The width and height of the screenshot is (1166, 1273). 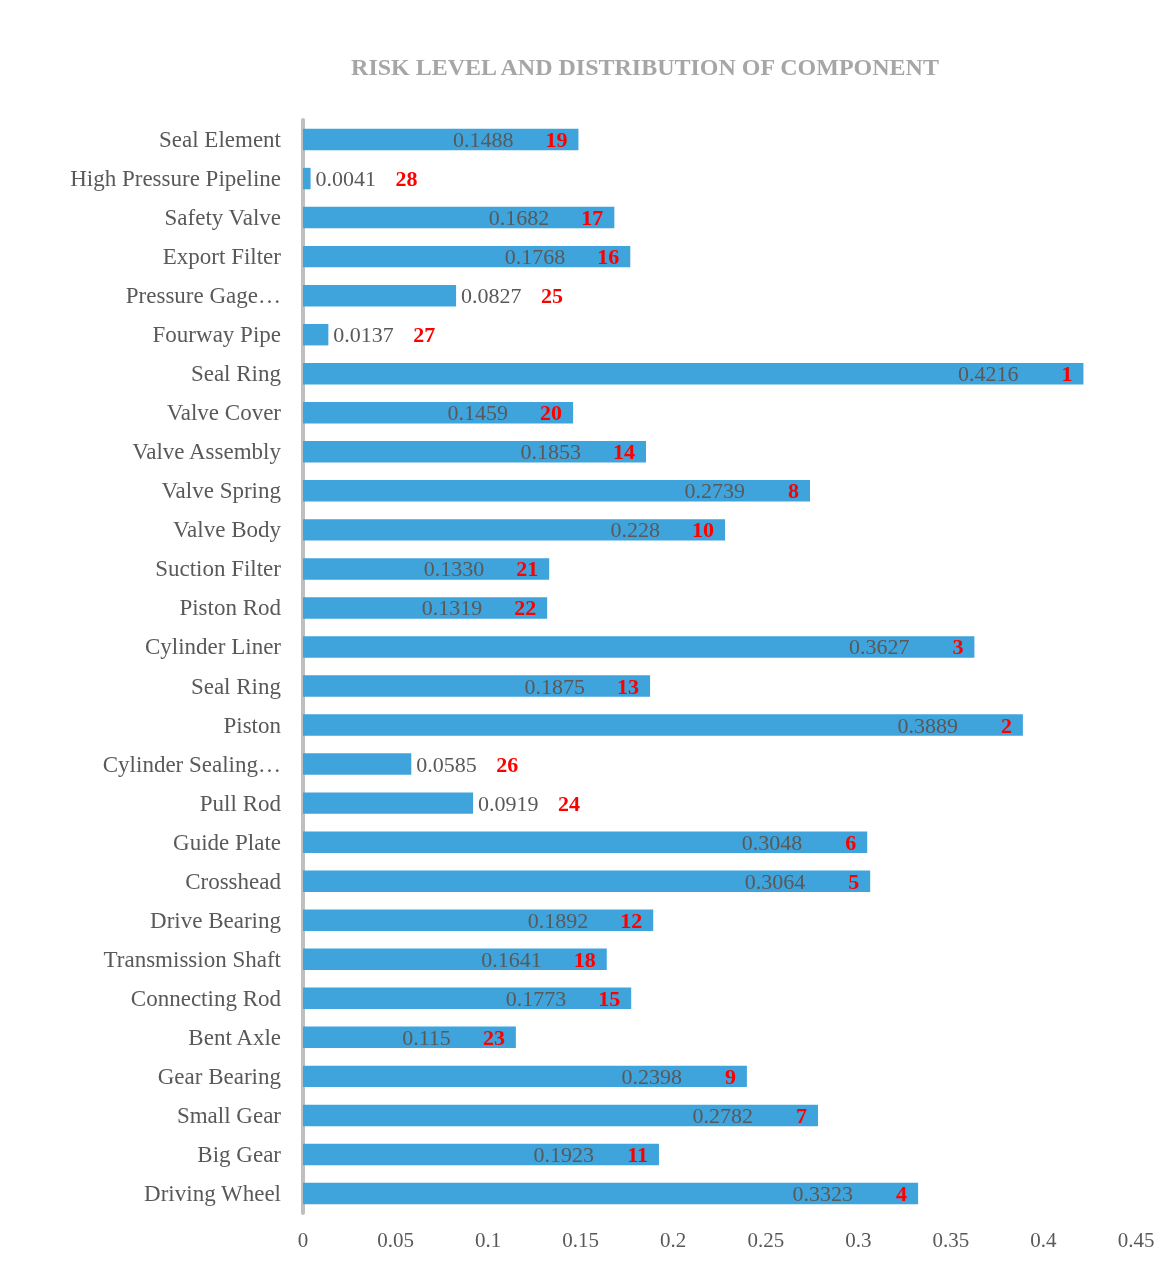 I want to click on annotation: 13, so click(x=628, y=686).